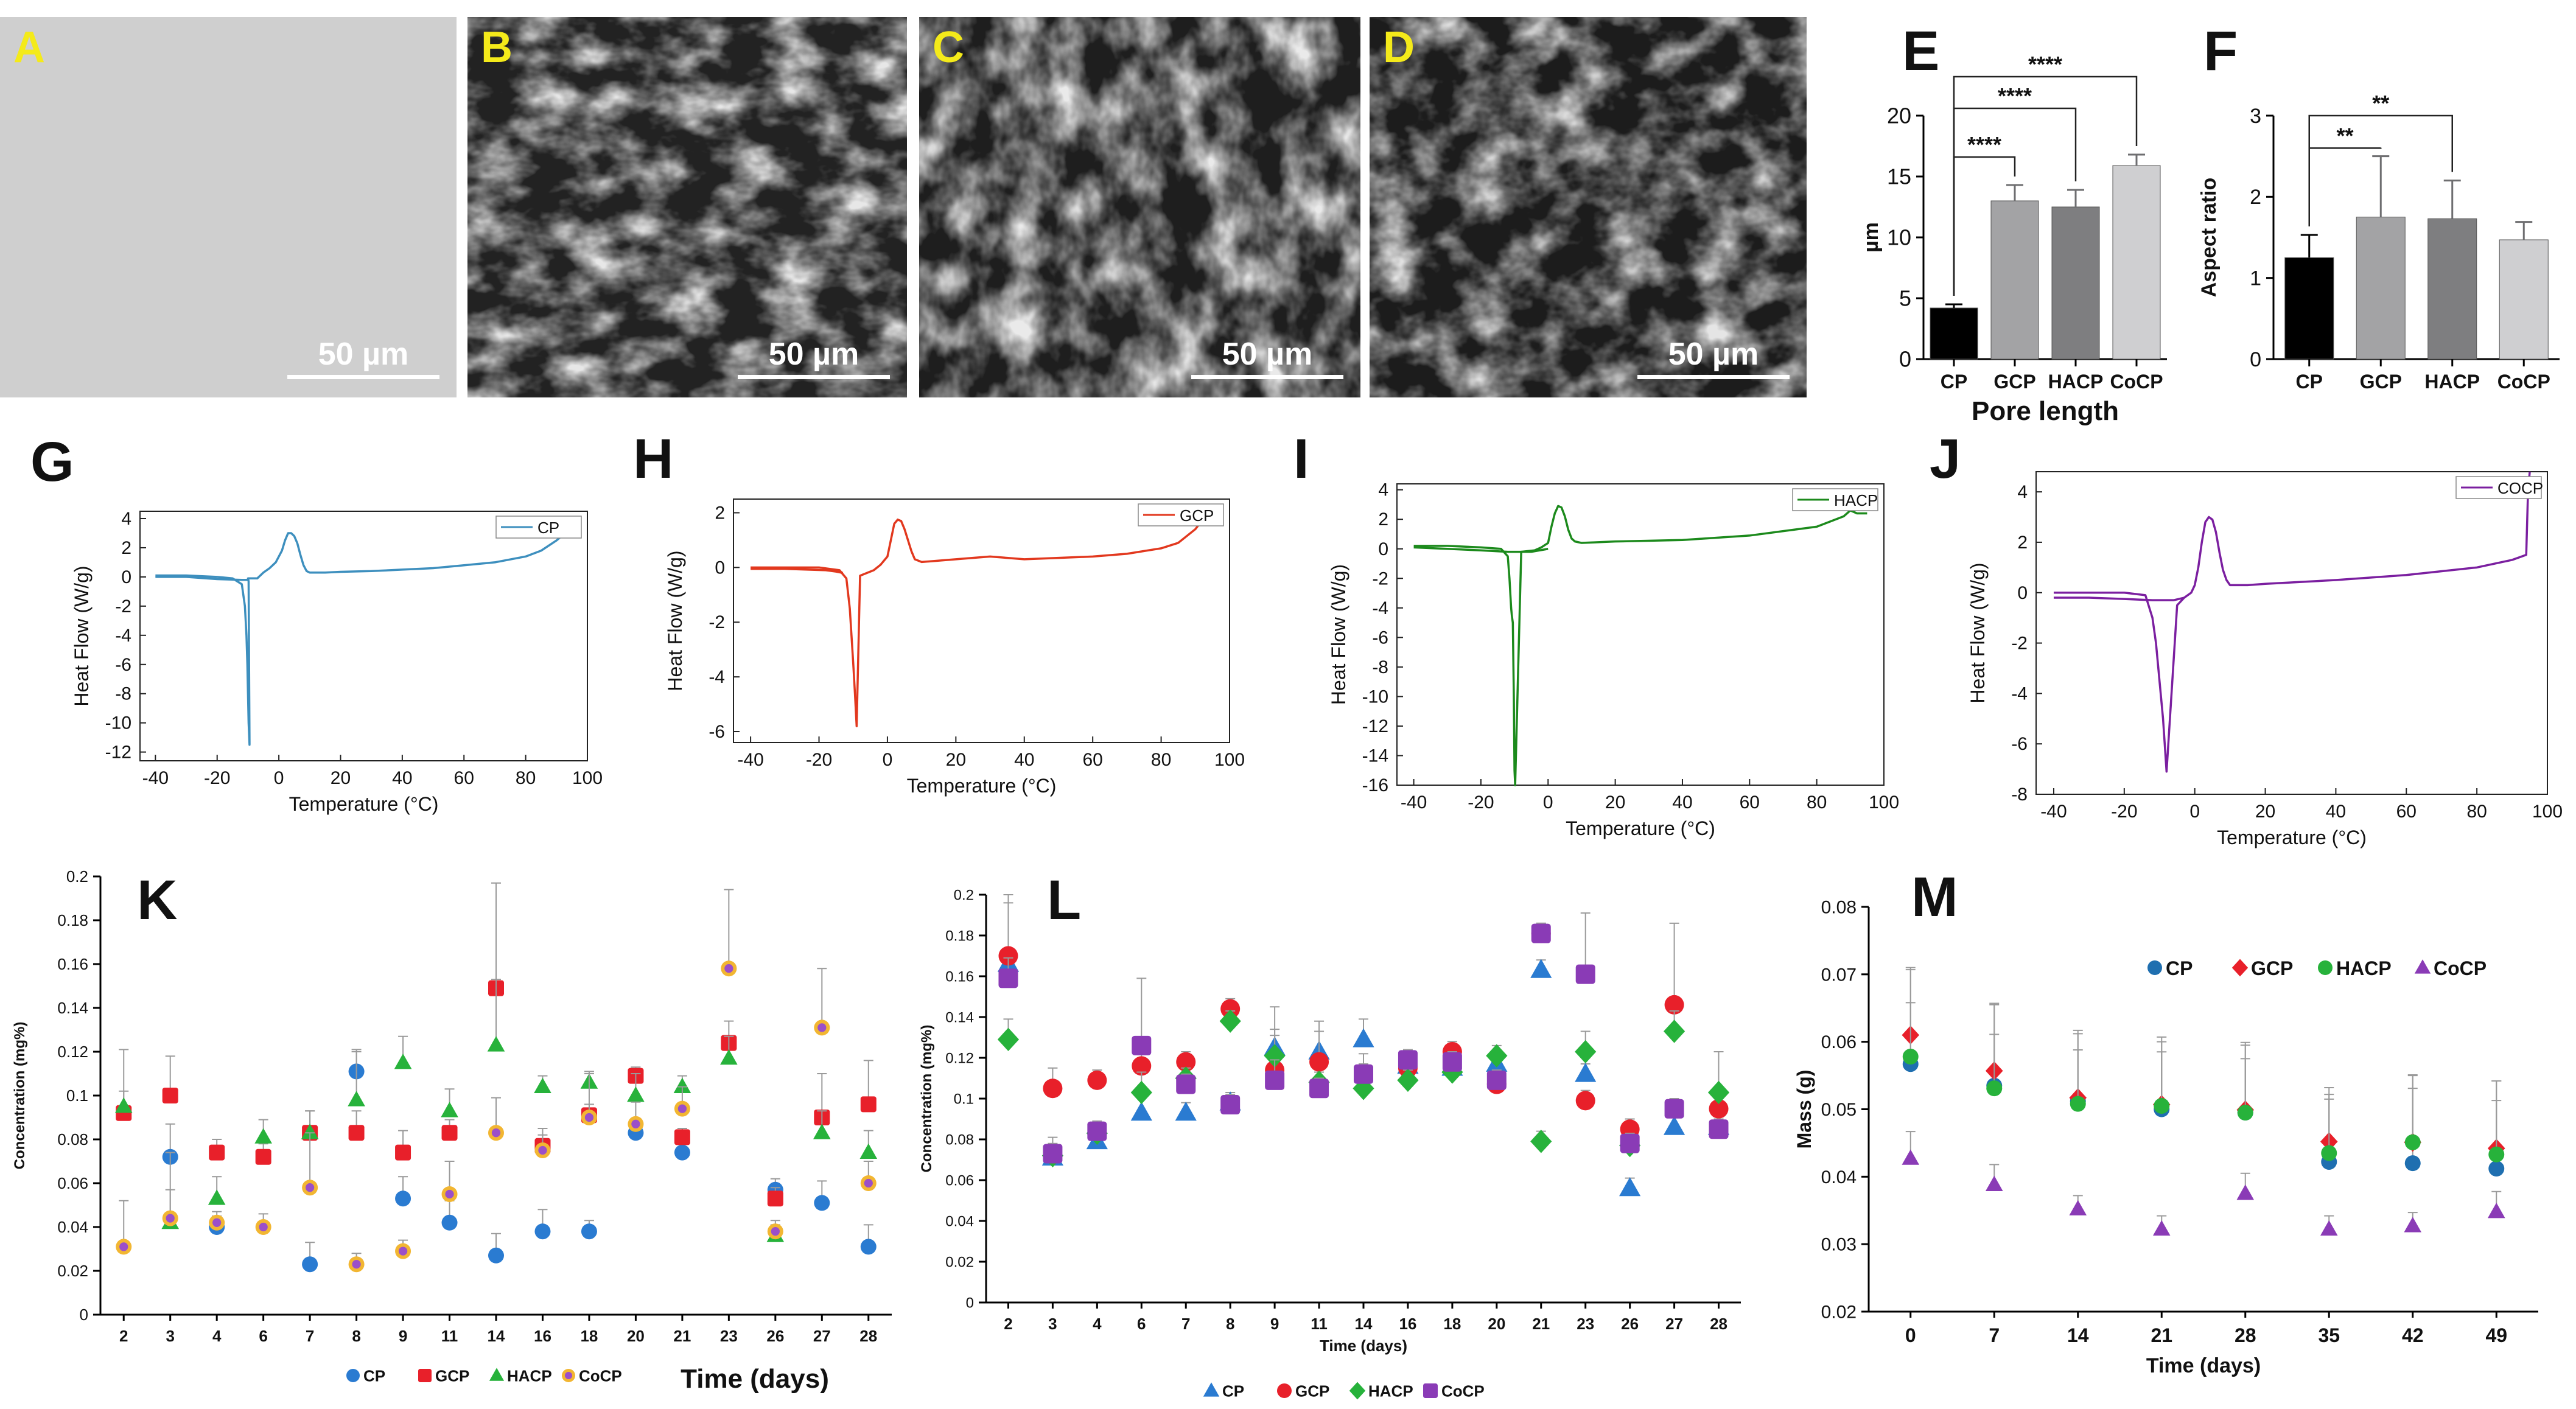 Image resolution: width=2576 pixels, height=1409 pixels. I want to click on legend-label: GCP, so click(1197, 515).